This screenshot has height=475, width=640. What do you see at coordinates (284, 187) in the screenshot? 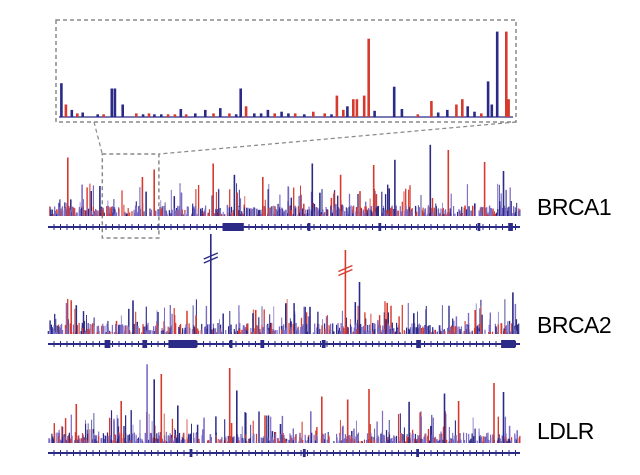
I see `track-brca1` at bounding box center [284, 187].